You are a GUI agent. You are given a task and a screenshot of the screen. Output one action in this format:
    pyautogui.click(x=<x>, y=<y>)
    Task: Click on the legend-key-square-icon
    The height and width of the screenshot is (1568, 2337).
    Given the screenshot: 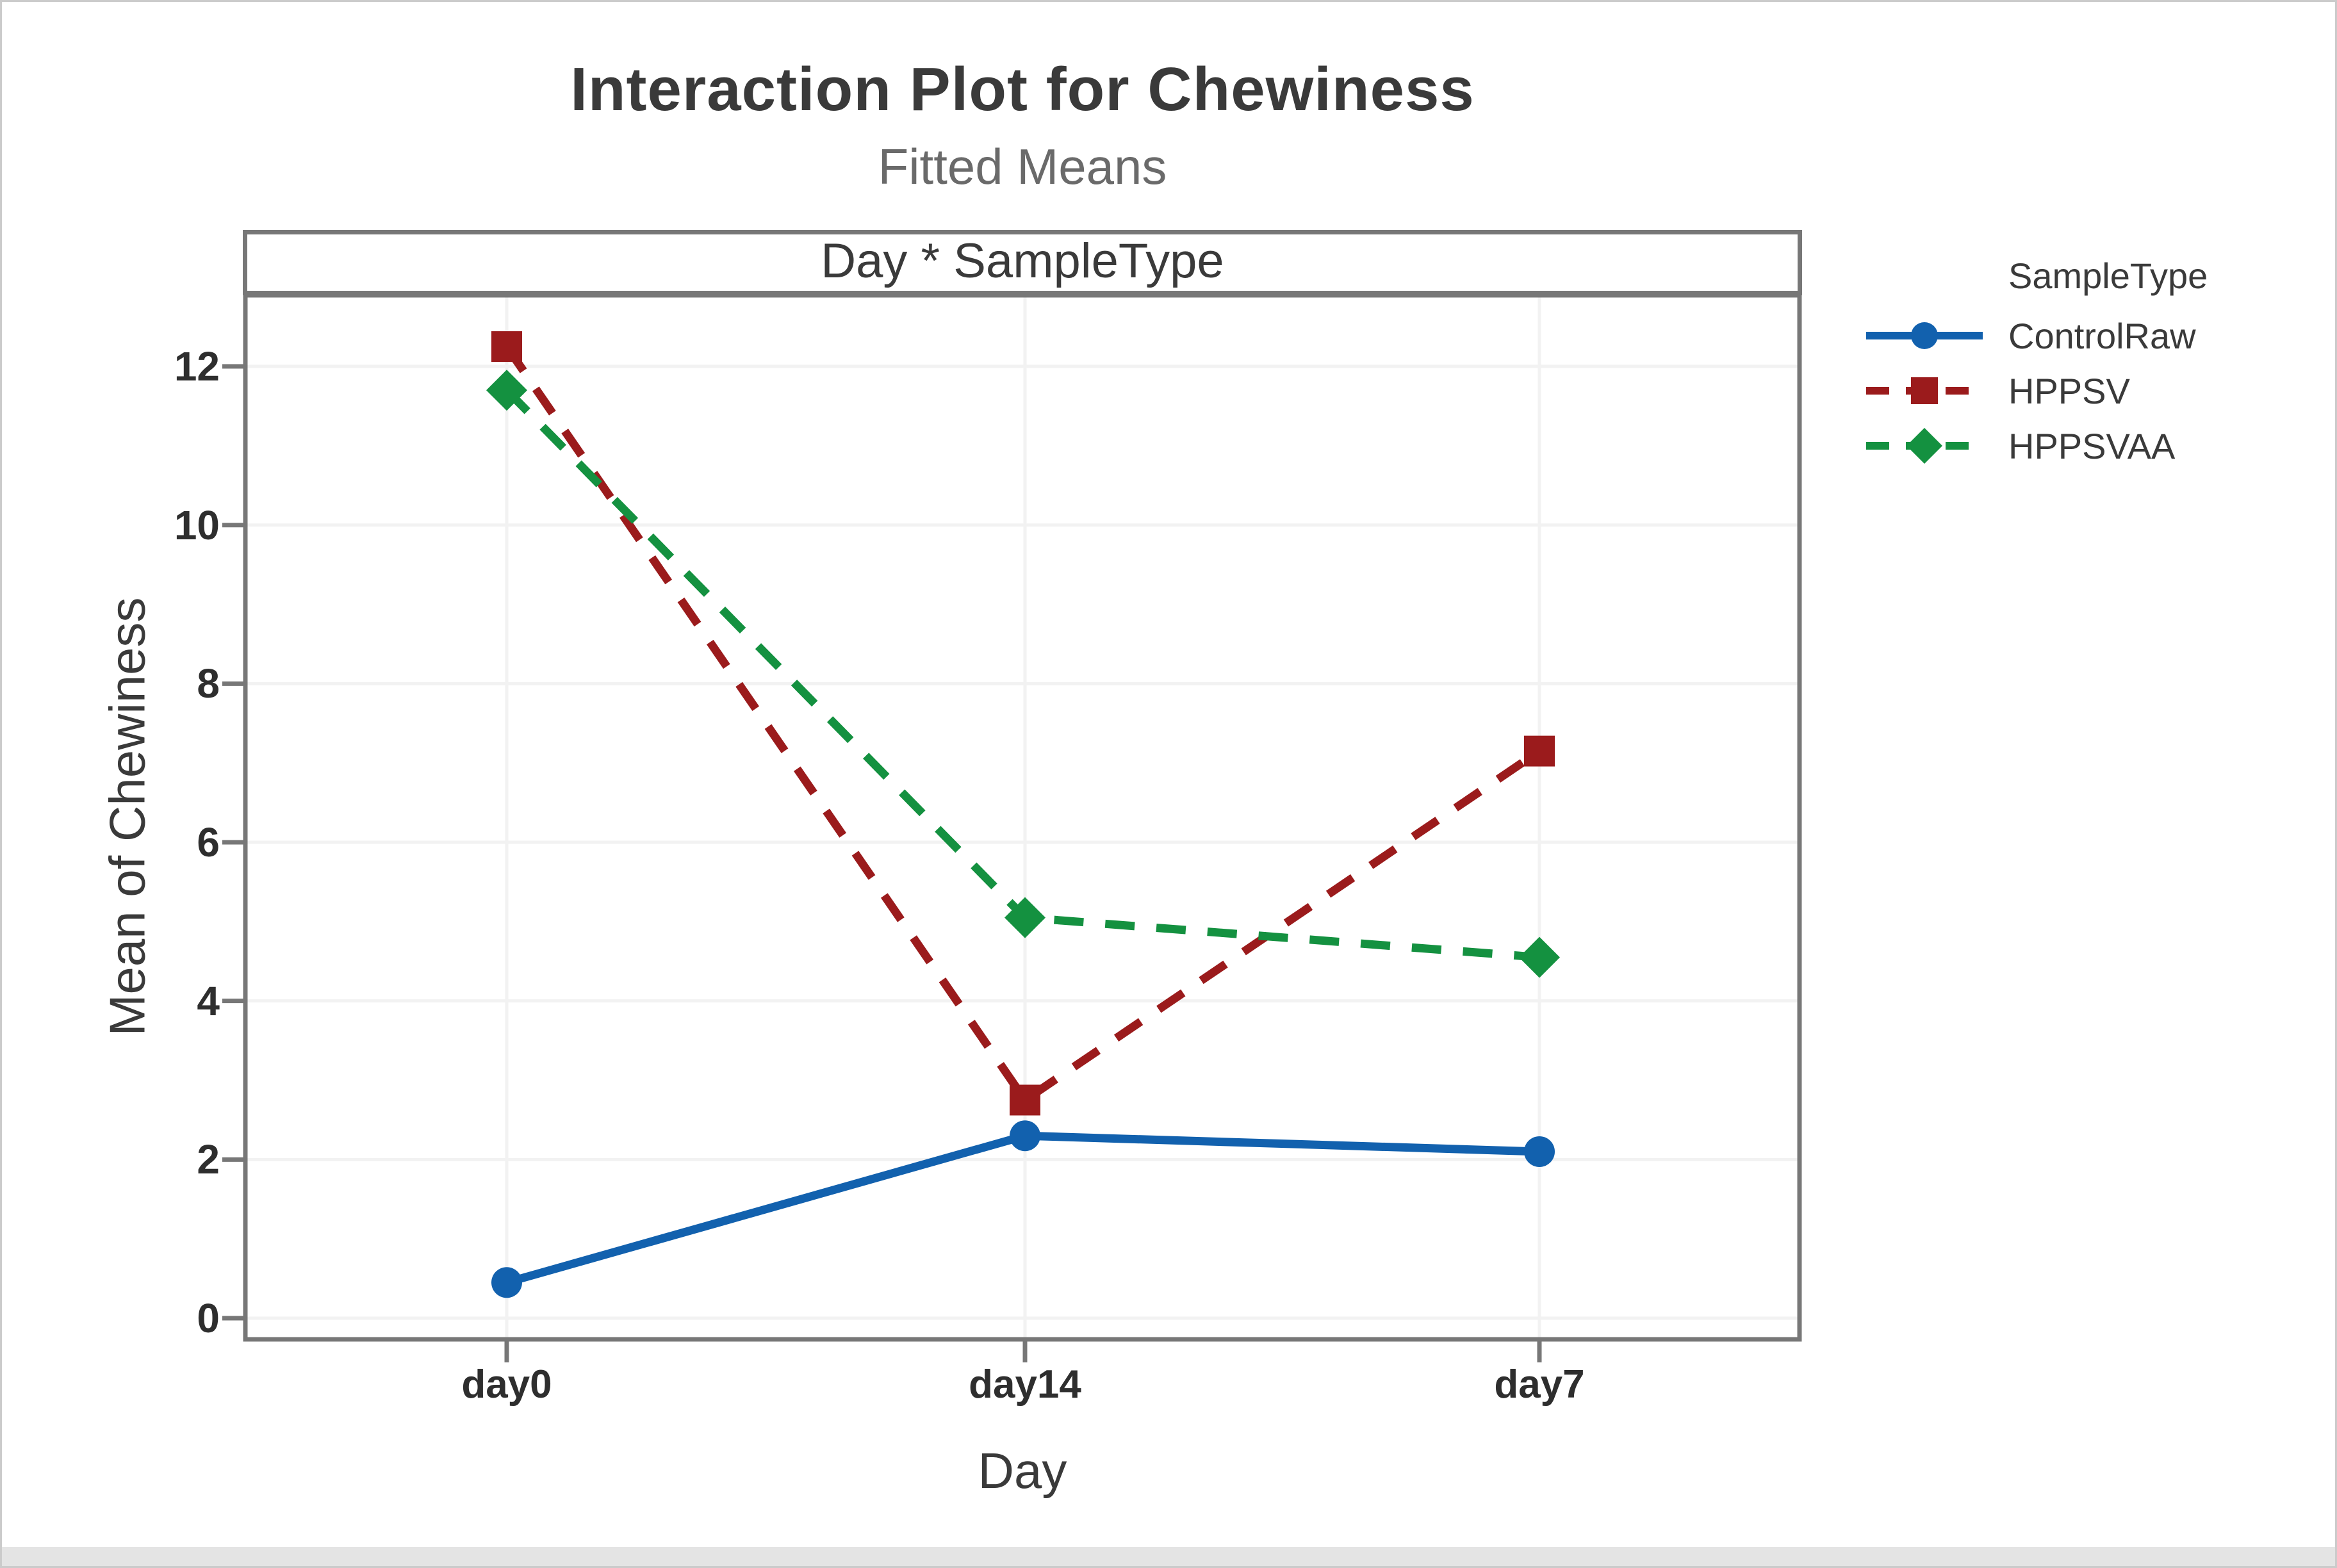 What is the action you would take?
    pyautogui.click(x=1924, y=390)
    